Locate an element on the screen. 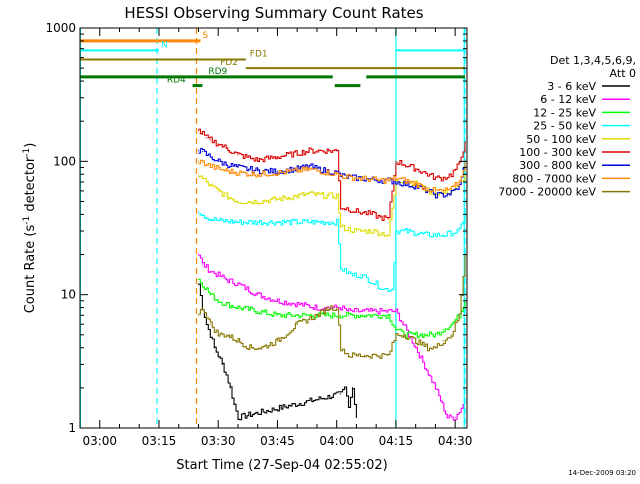 Image resolution: width=640 pixels, height=484 pixels. series-7000-20000-kev is located at coordinates (331, 306).